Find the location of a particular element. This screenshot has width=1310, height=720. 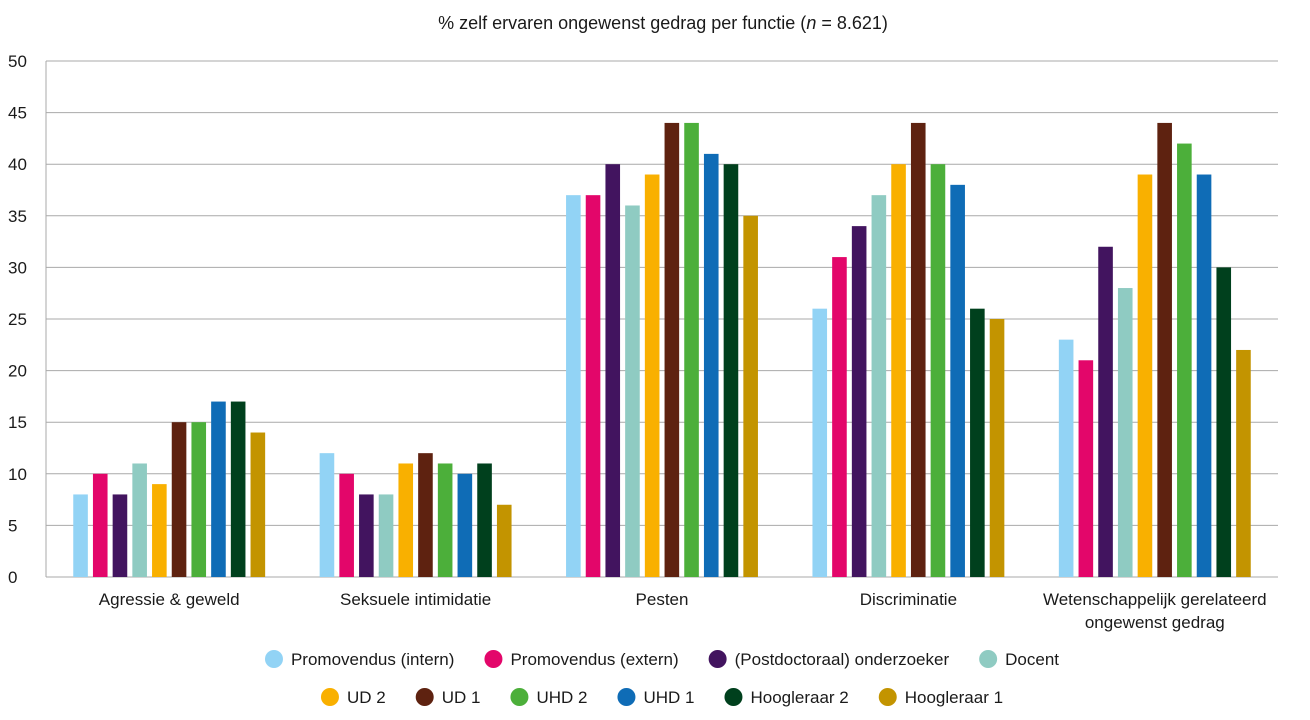

x-category-label: Discriminatie is located at coordinates (908, 599).